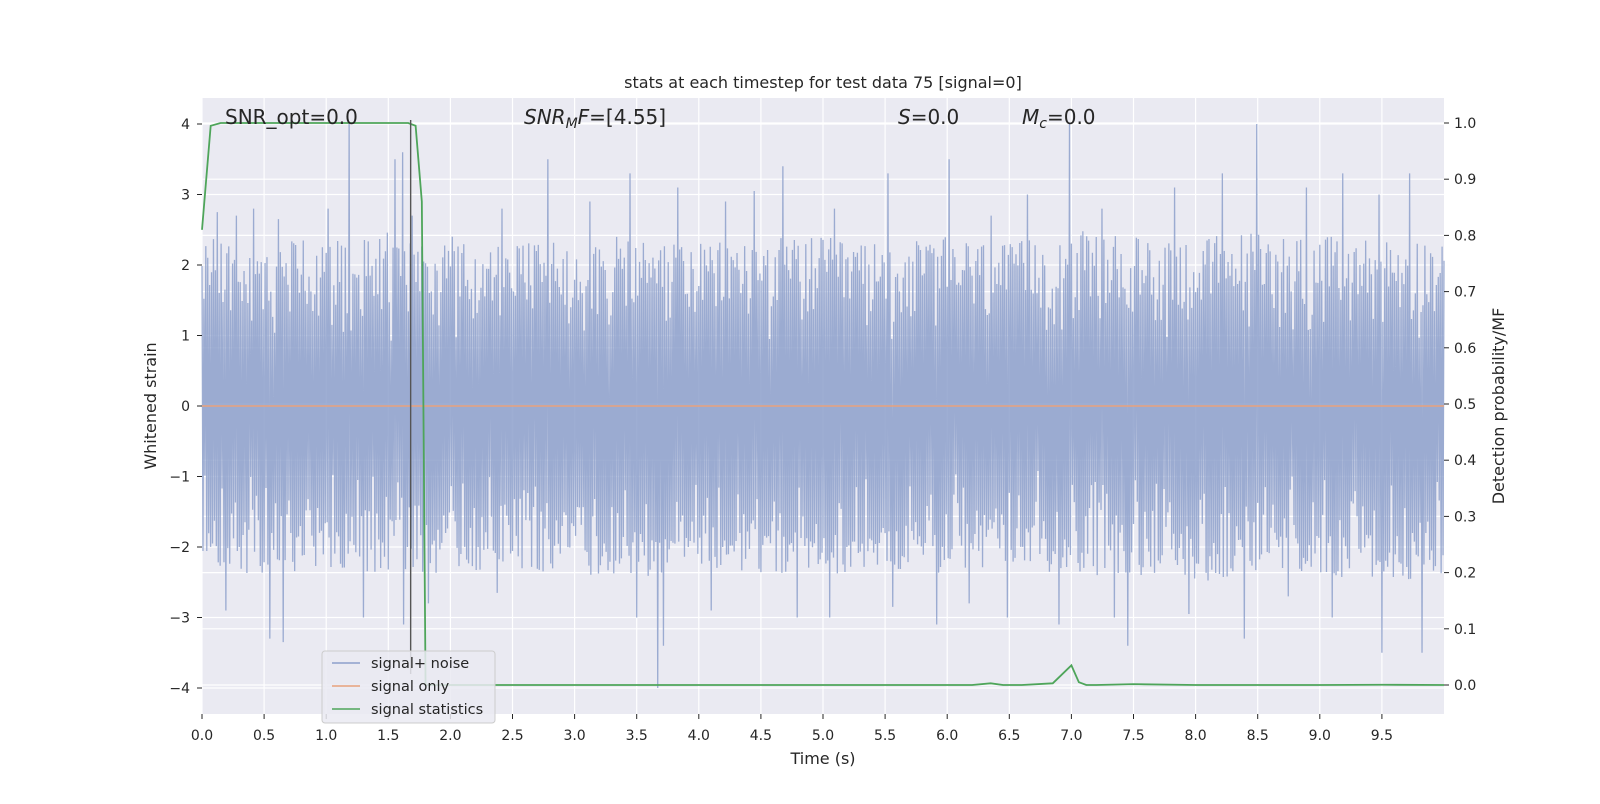  What do you see at coordinates (326, 736) in the screenshot?
I see `x-tick-label: 1.0` at bounding box center [326, 736].